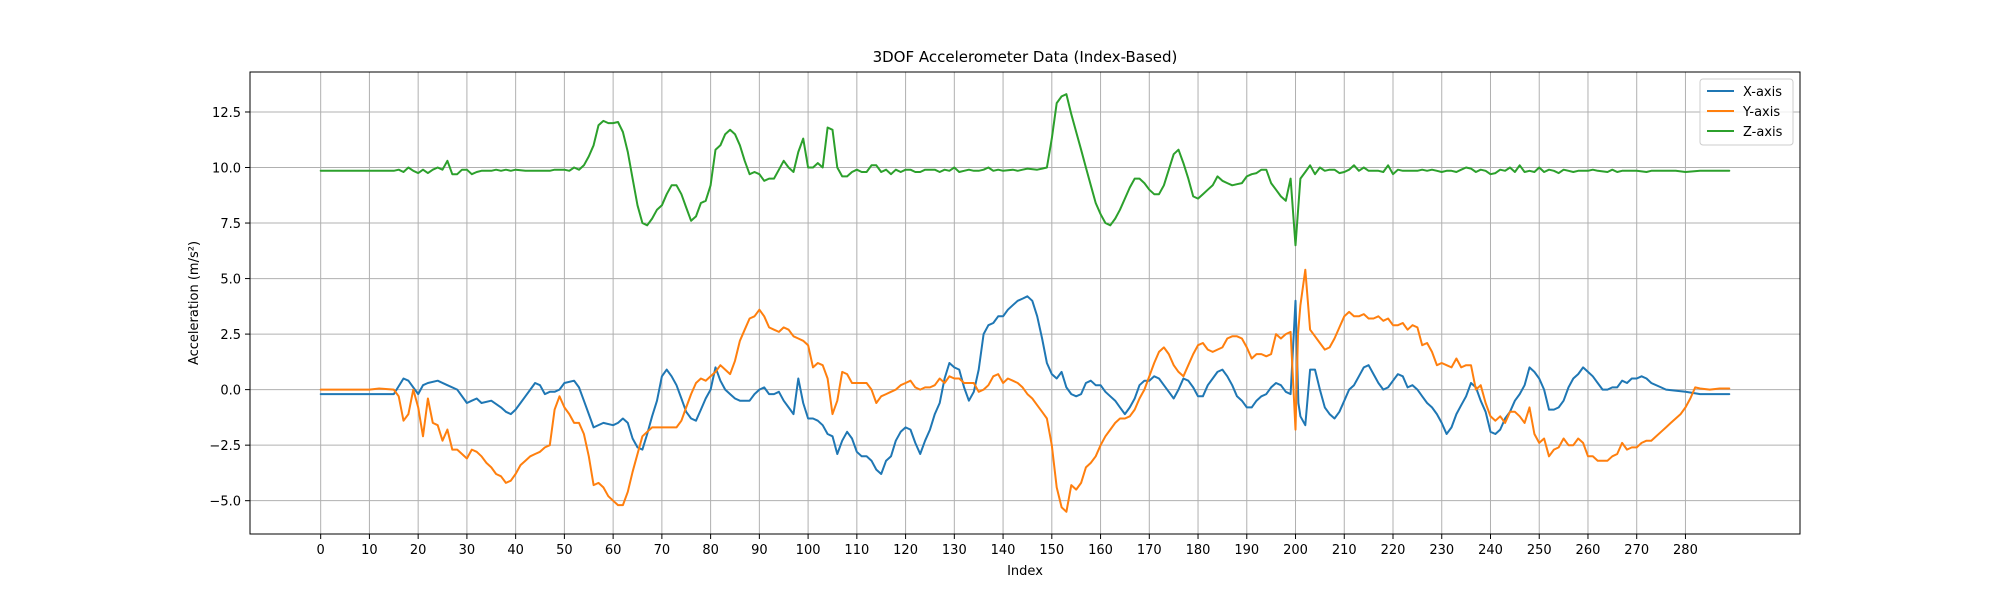  I want to click on x-tick-label: 210, so click(1344, 550).